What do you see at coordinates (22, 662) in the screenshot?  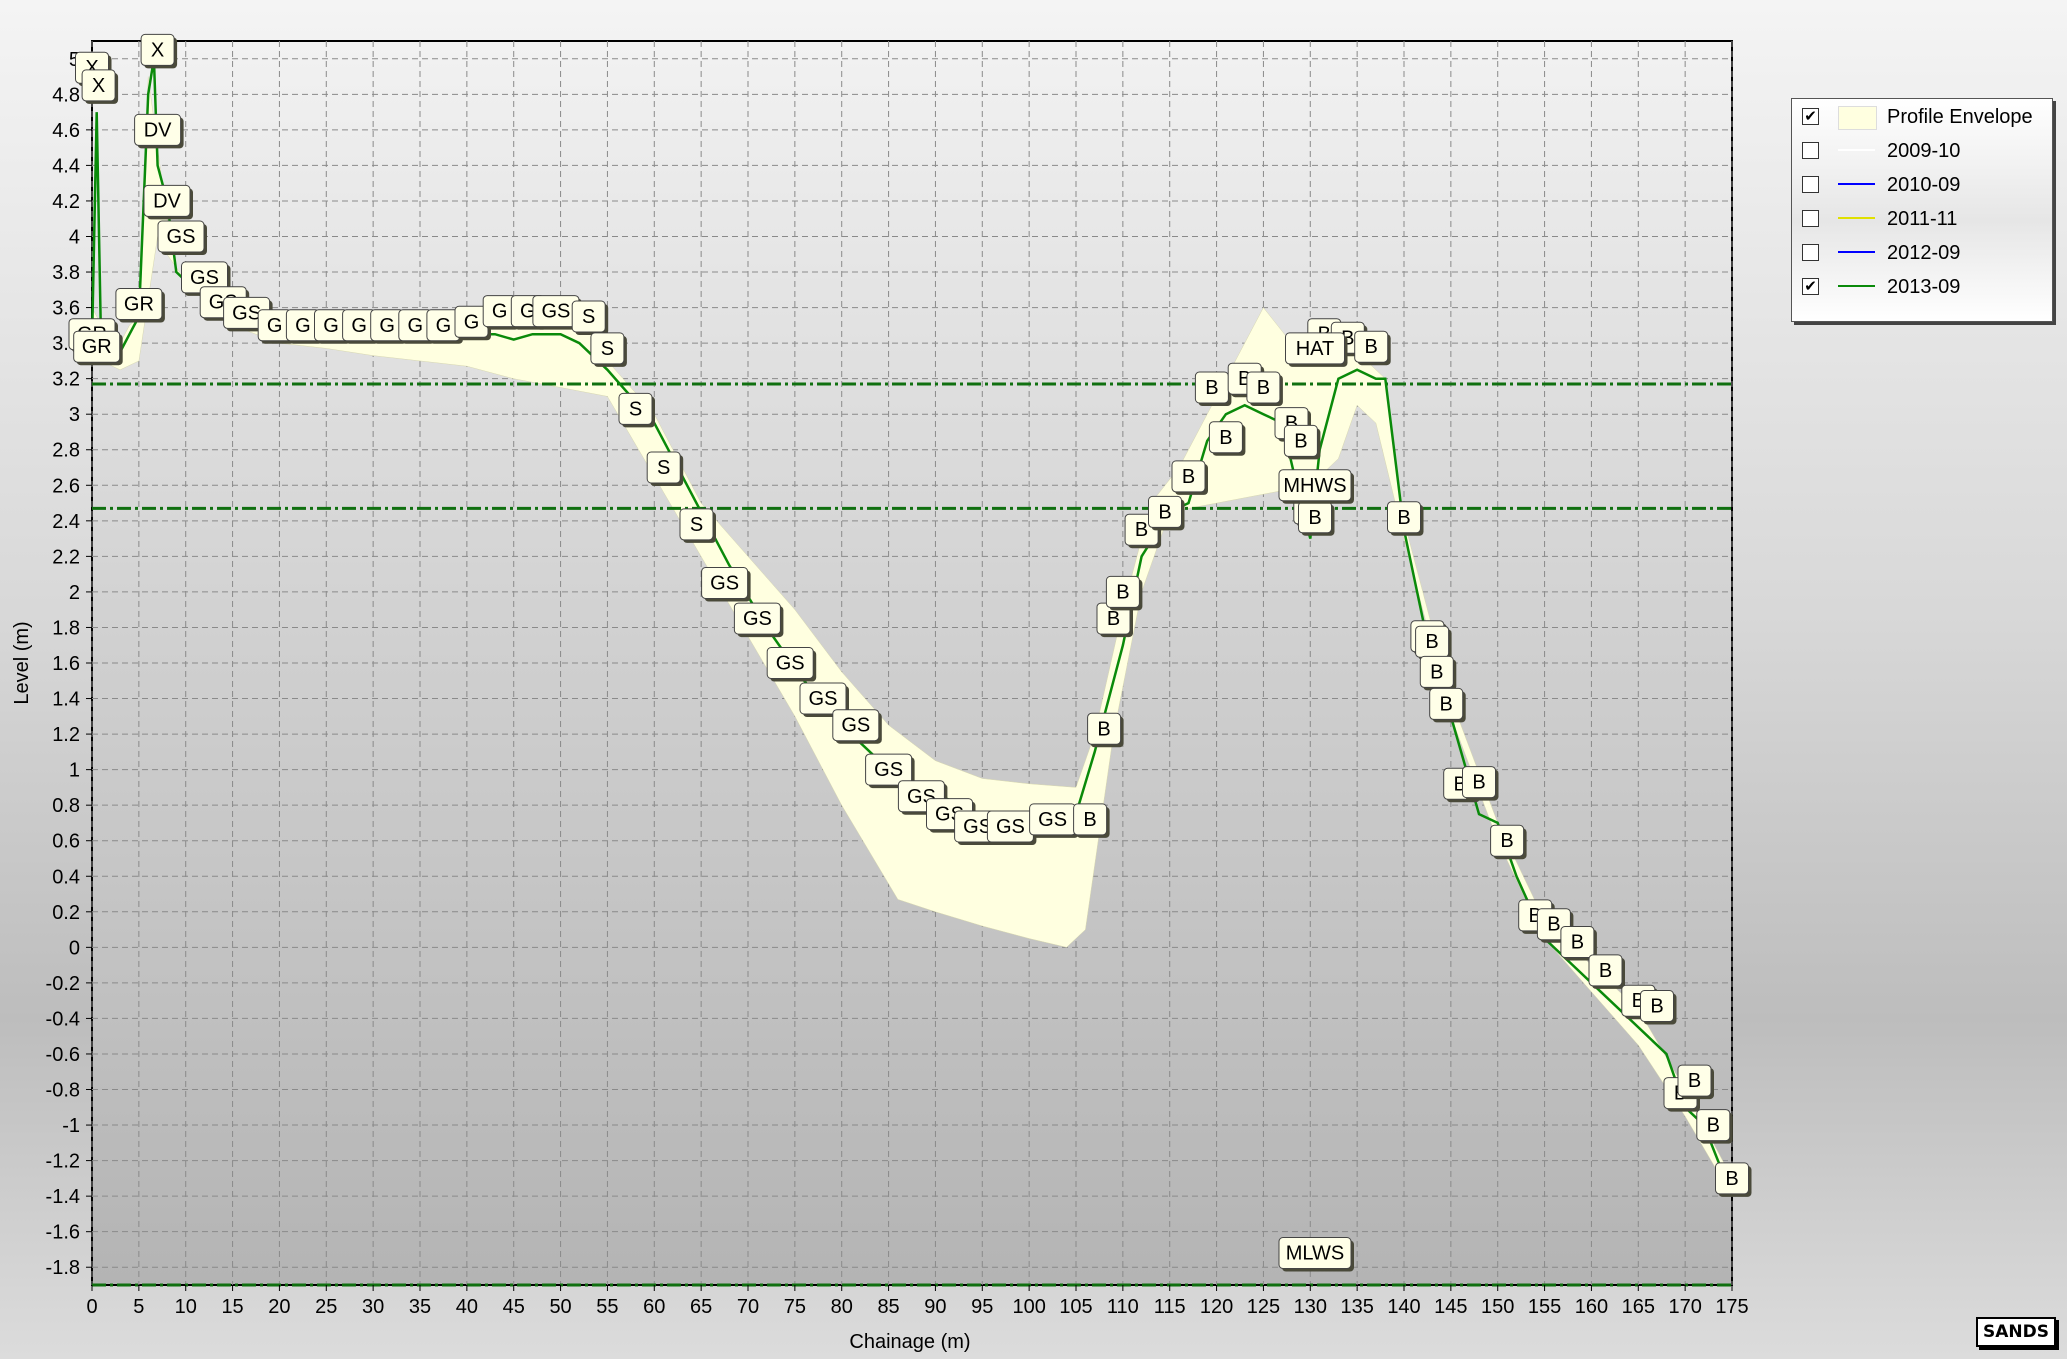 I see `y-axis-title: Level (m)` at bounding box center [22, 662].